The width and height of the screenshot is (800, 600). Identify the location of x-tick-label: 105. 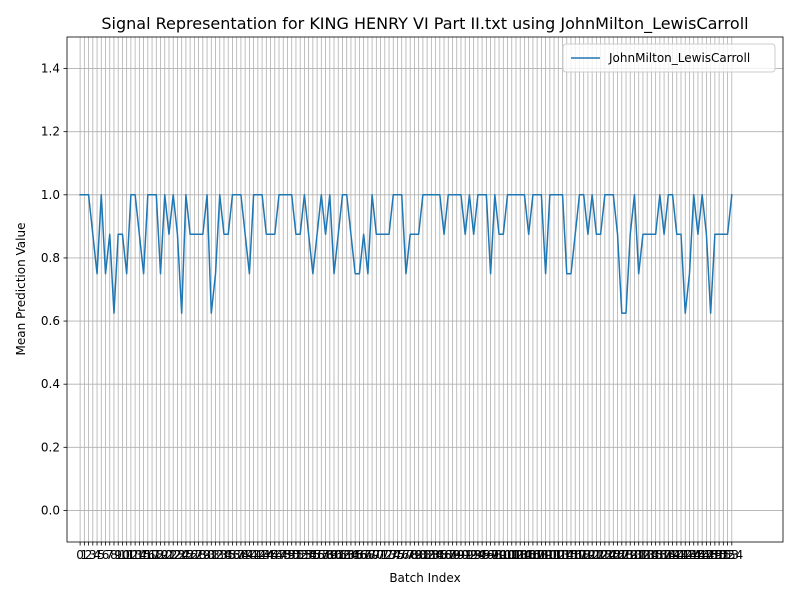
(524, 555).